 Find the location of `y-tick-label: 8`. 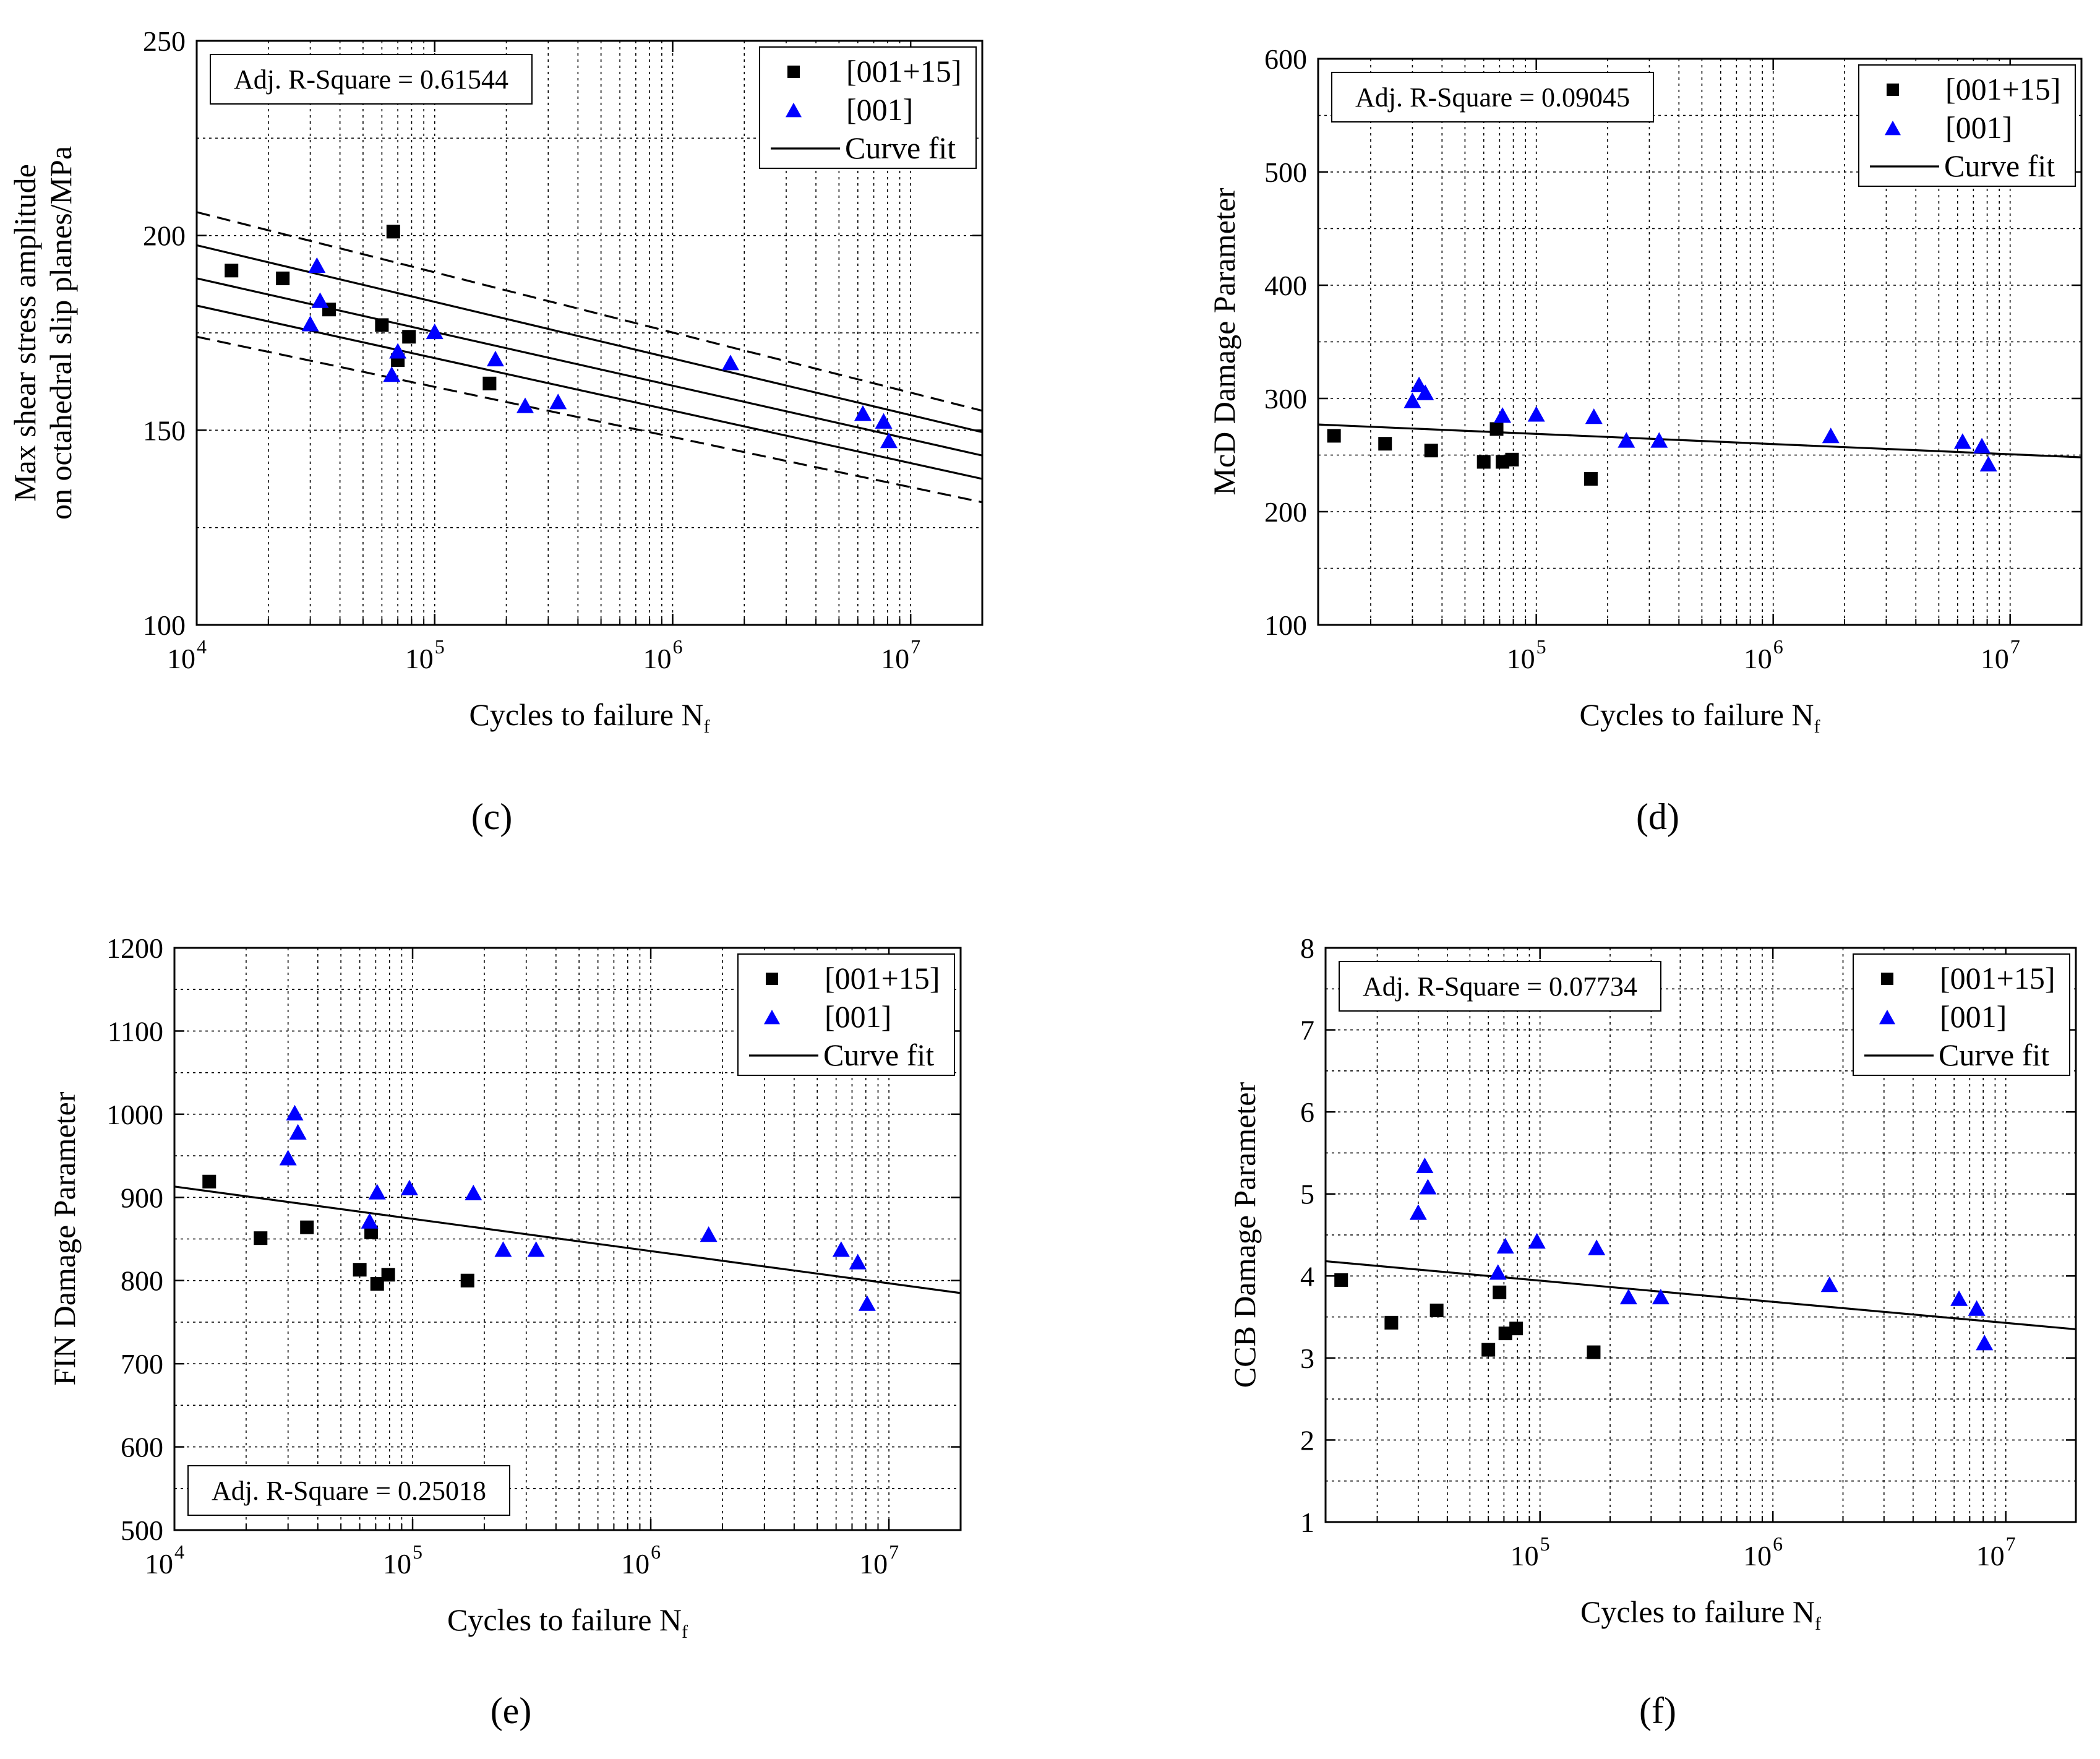

y-tick-label: 8 is located at coordinates (1307, 948).